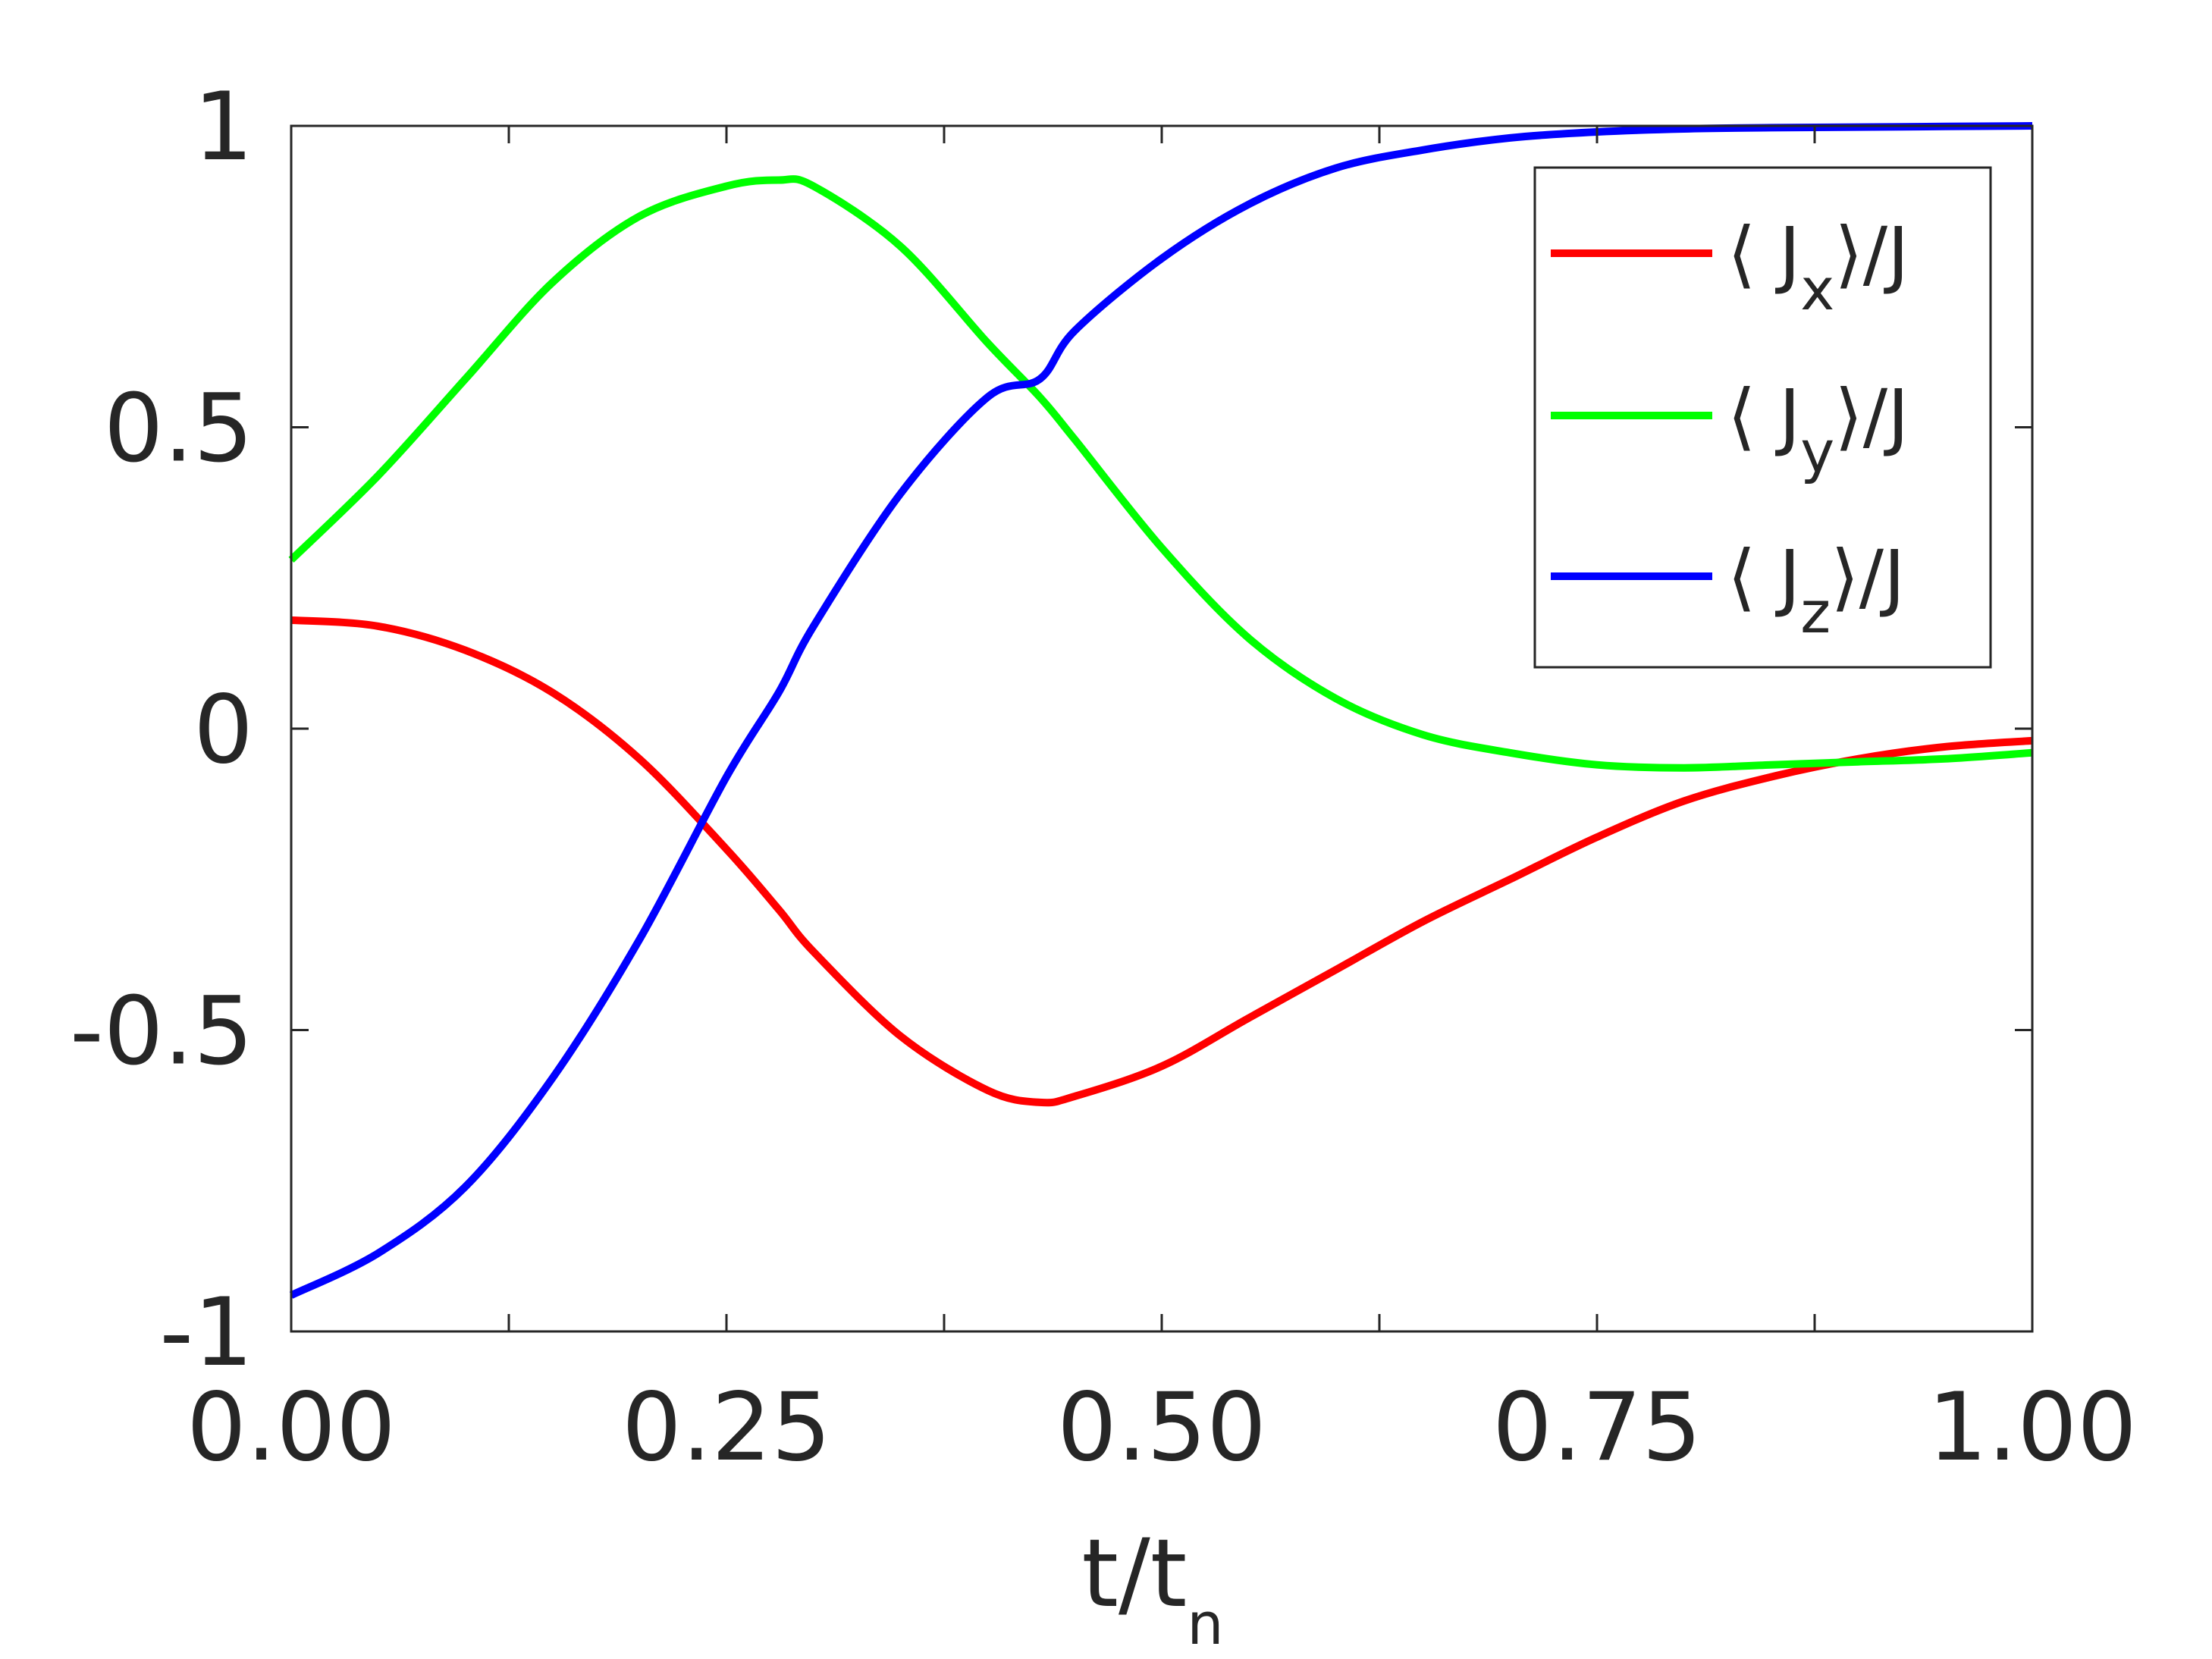 This screenshot has height=1659, width=2212. I want to click on x-tick-label-0: 0.00, so click(291, 1427).